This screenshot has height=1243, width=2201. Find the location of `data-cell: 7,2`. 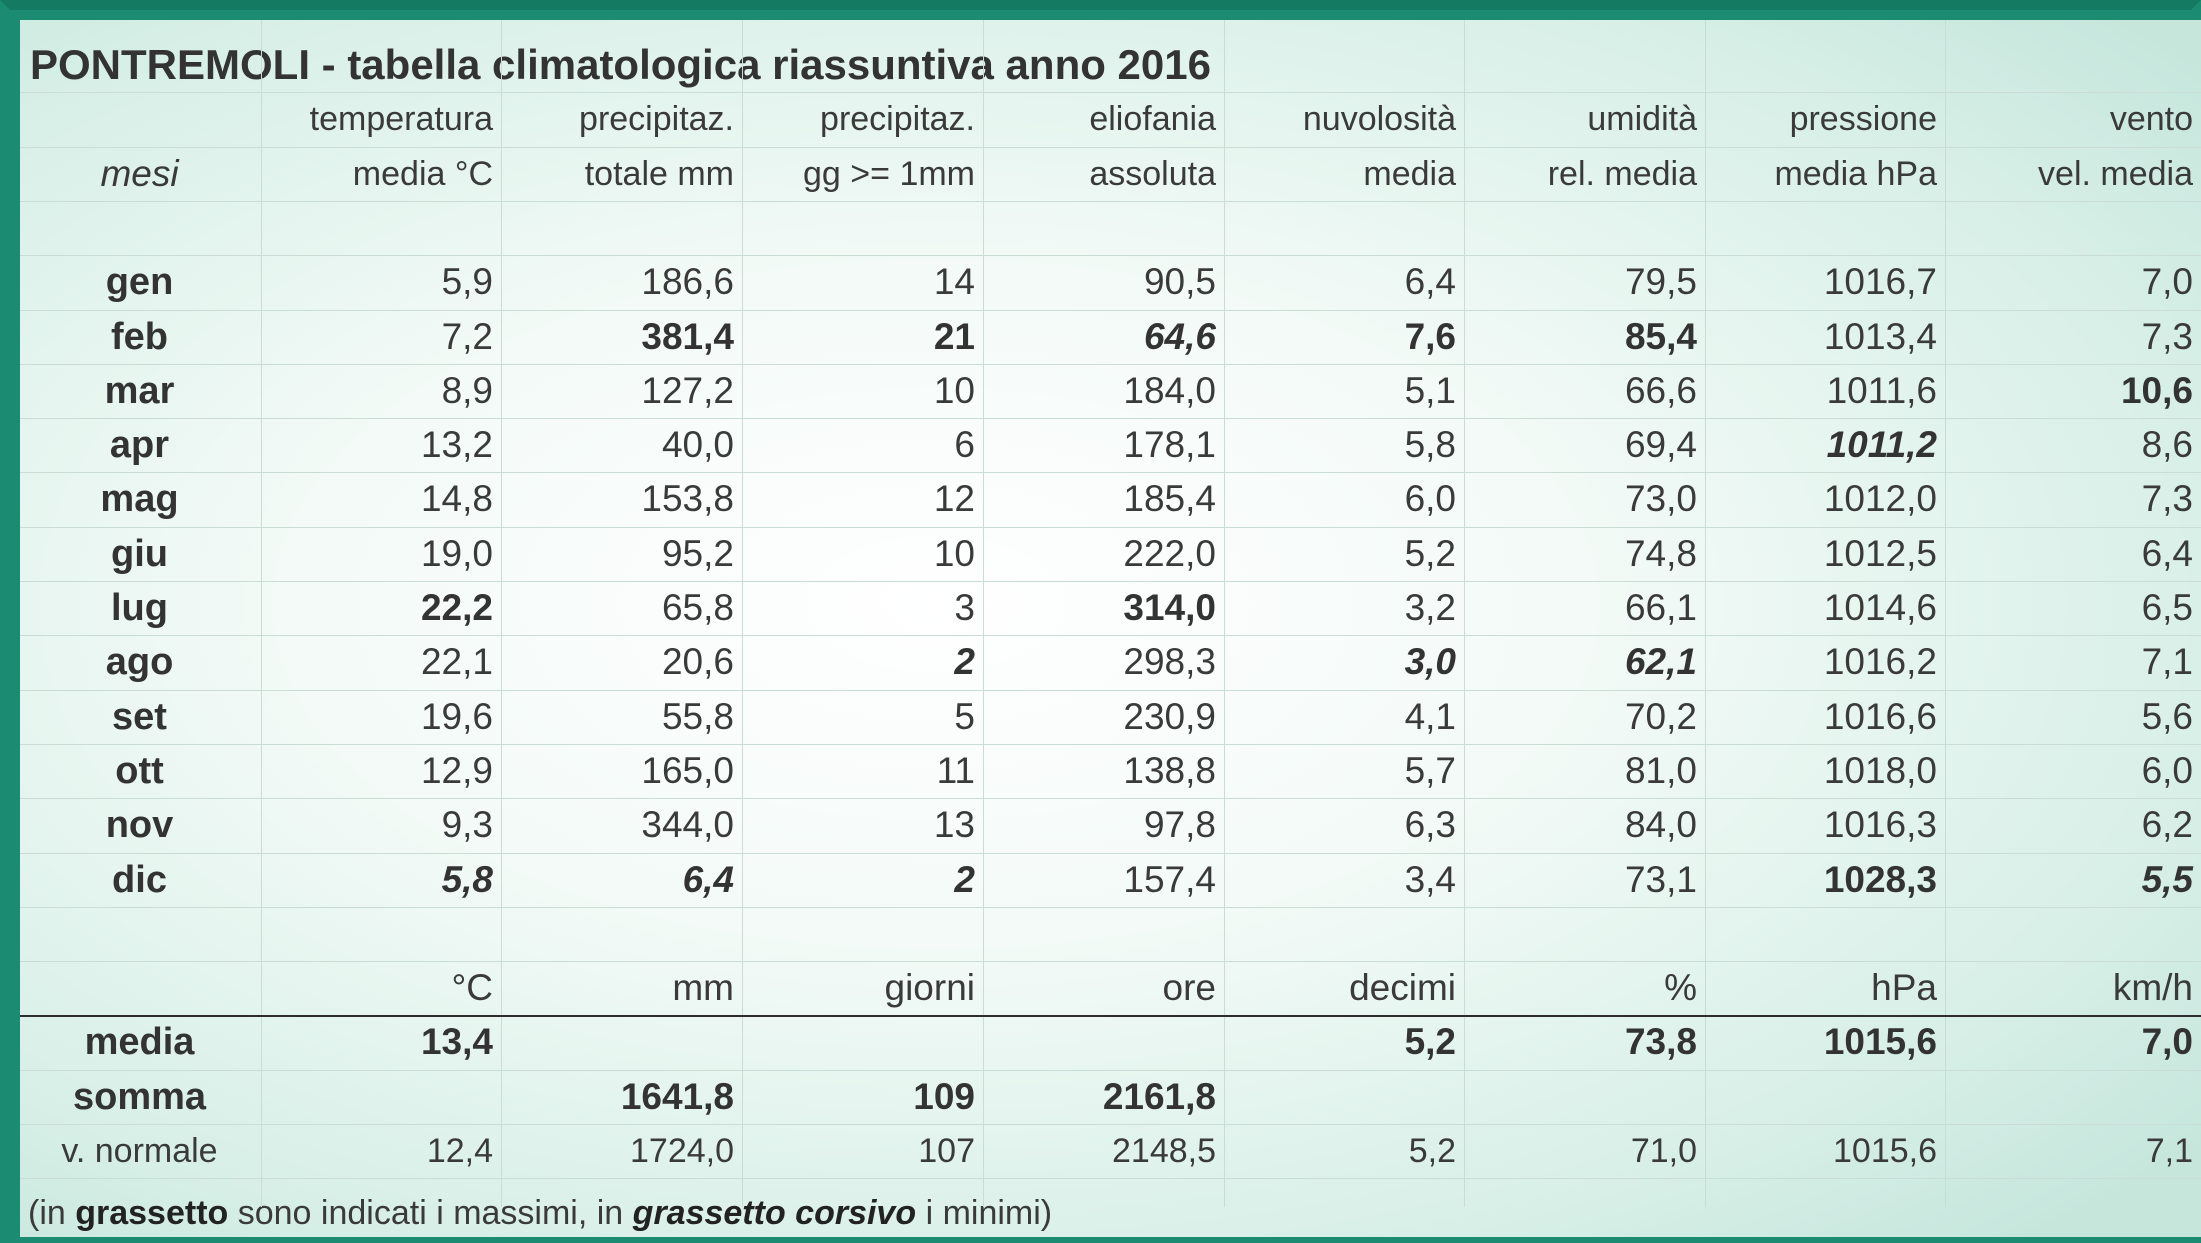

data-cell: 7,2 is located at coordinates (467, 336).